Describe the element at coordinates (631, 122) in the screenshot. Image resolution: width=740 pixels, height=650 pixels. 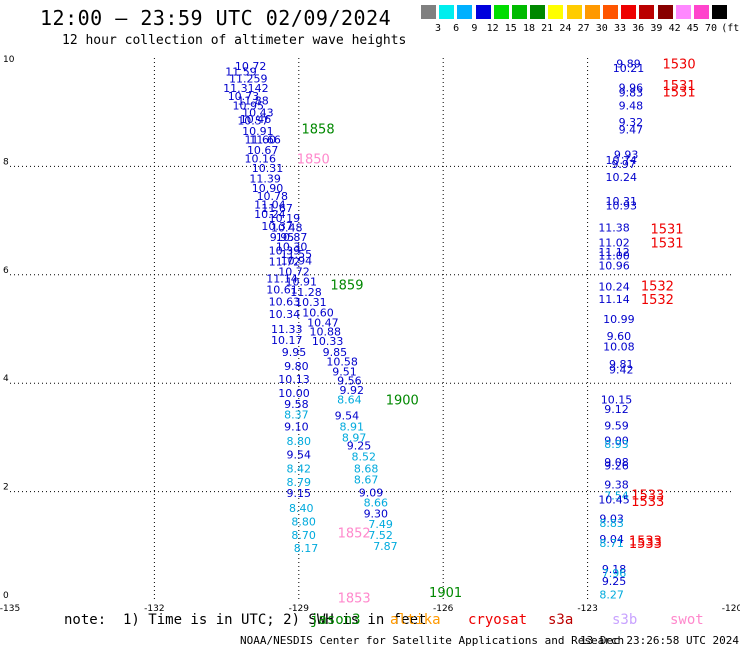
I see `wave-height-value: 9.32` at that location.